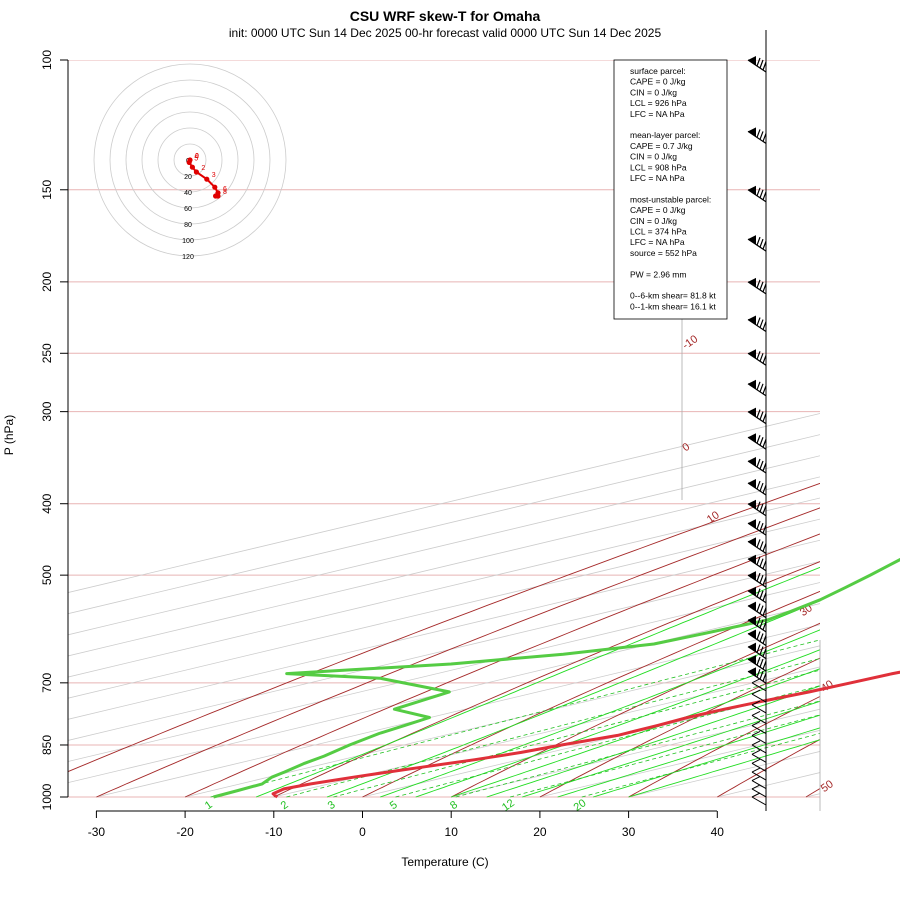 This screenshot has width=900, height=900. I want to click on info-box-line: source = 552 hPa, so click(663, 253).